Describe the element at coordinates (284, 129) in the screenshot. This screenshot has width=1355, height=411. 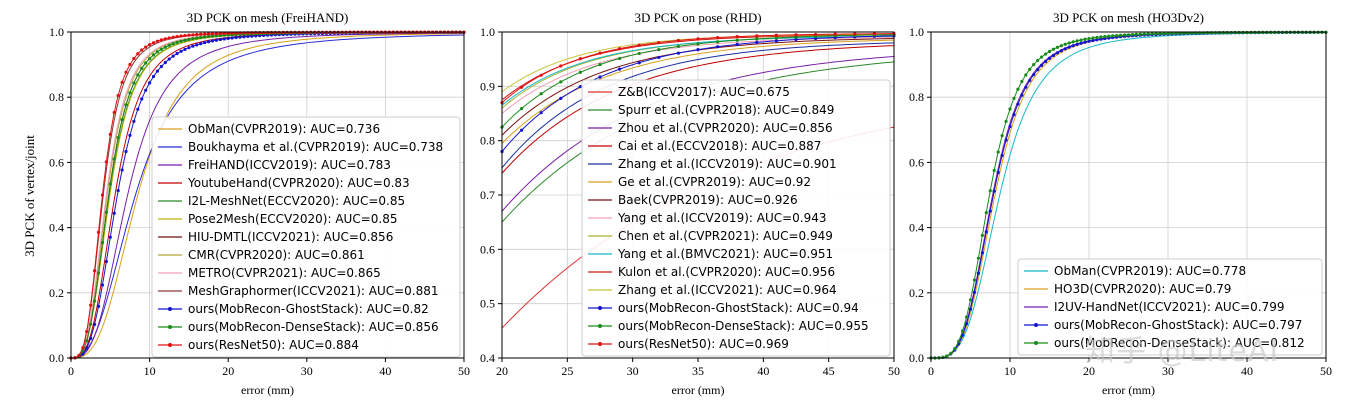
I see `legend-entry: ObMan(CVPR2019): AUC=0.736` at that location.